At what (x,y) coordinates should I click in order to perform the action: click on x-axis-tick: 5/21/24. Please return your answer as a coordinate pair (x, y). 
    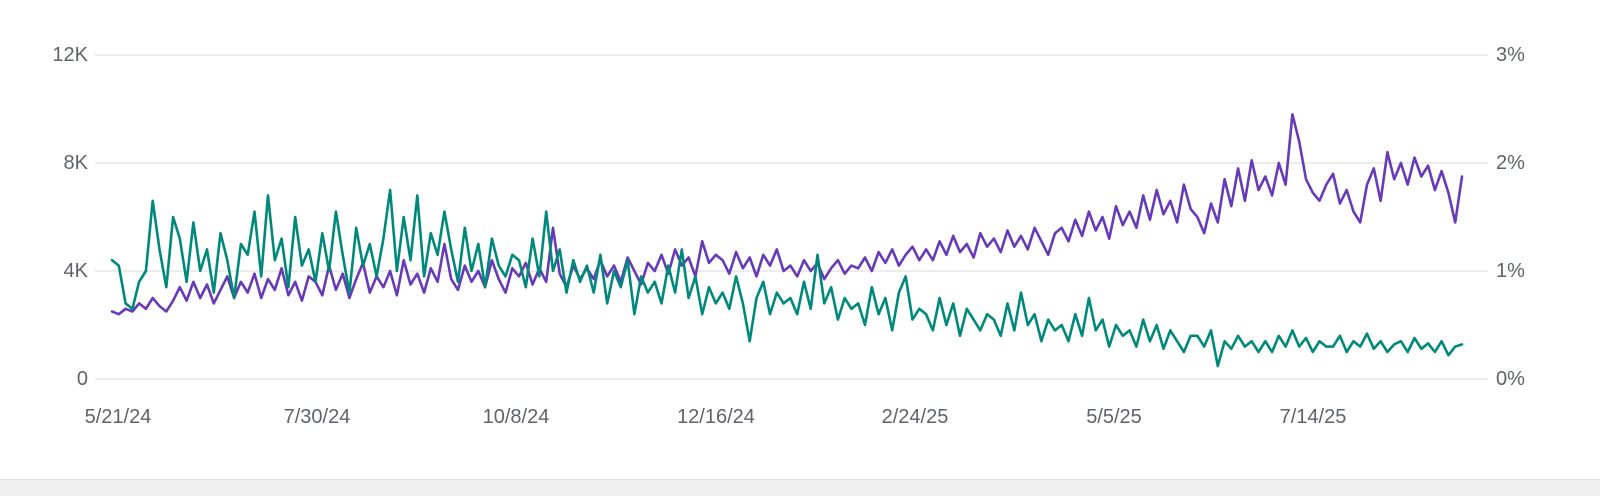
    Looking at the image, I should click on (118, 417).